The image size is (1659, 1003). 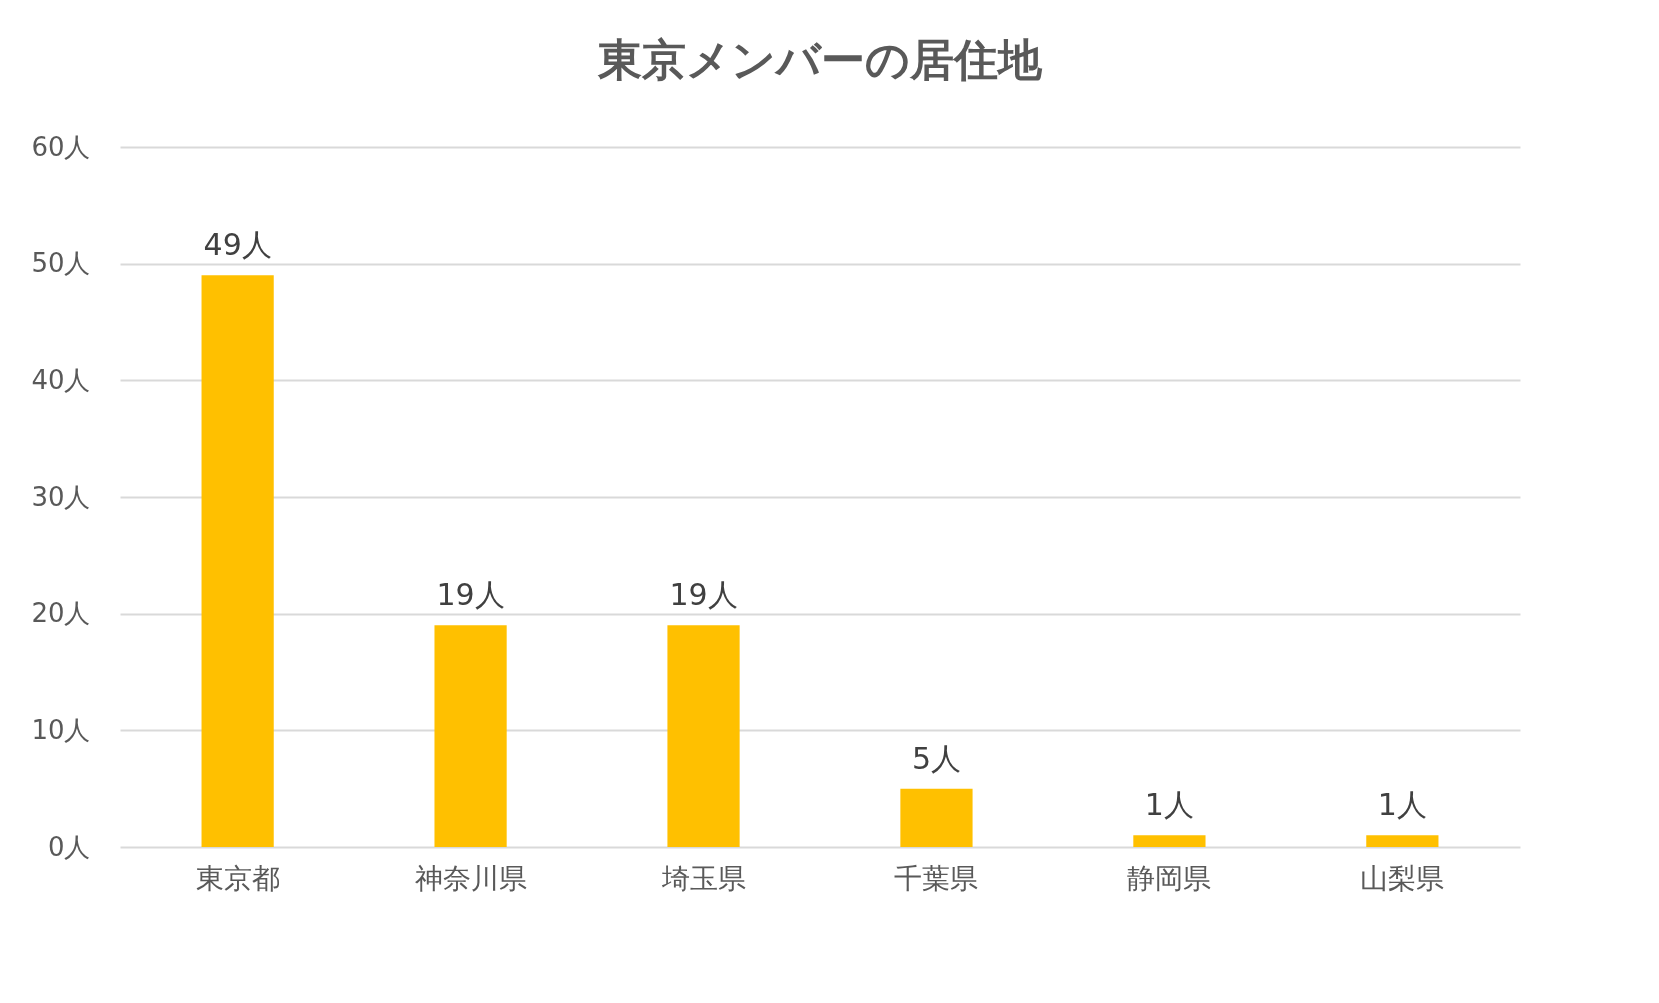 What do you see at coordinates (936, 878) in the screenshot?
I see `x-tick-label: 千葉県` at bounding box center [936, 878].